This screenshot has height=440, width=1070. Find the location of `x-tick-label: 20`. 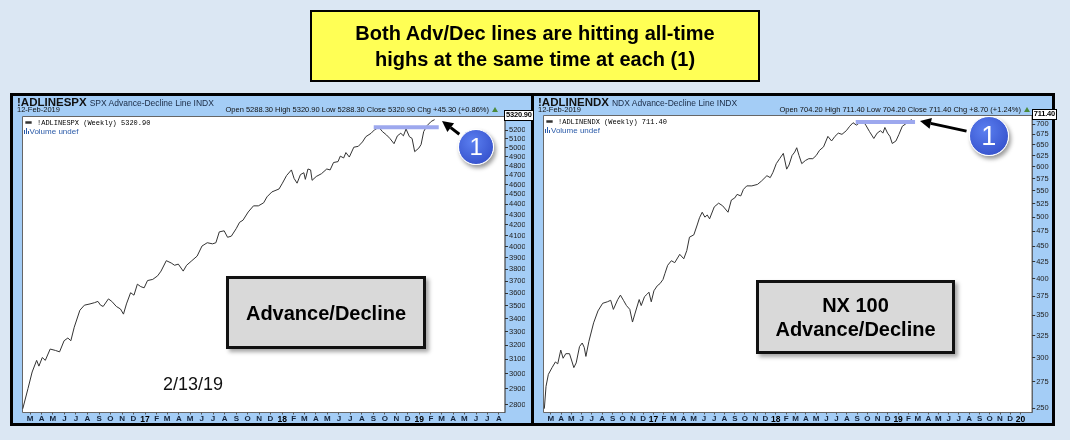

x-tick-label: 20 is located at coordinates (1020, 418).